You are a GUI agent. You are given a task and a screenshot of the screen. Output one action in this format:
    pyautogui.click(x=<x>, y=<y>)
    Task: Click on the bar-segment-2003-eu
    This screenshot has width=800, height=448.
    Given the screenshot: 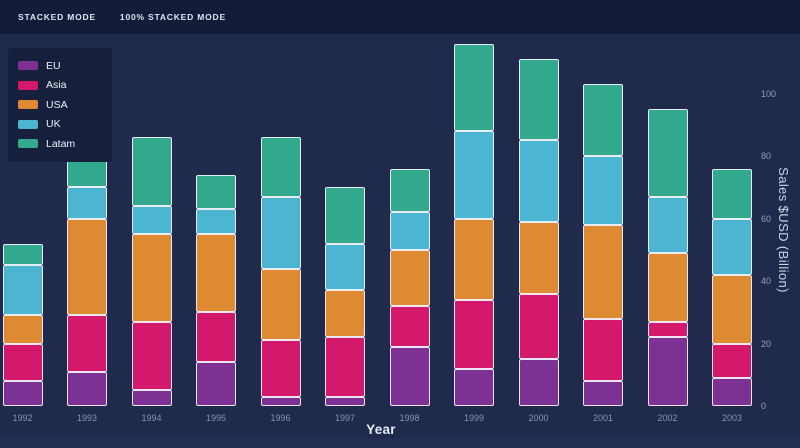 What is the action you would take?
    pyautogui.click(x=732, y=391)
    